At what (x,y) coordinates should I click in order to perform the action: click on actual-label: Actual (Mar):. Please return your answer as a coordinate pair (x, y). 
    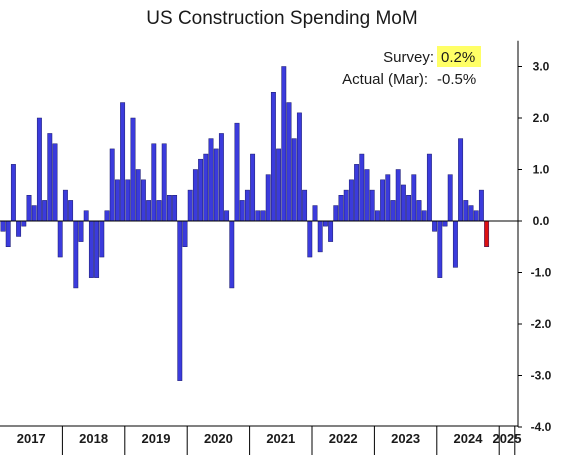
    Looking at the image, I should click on (385, 79).